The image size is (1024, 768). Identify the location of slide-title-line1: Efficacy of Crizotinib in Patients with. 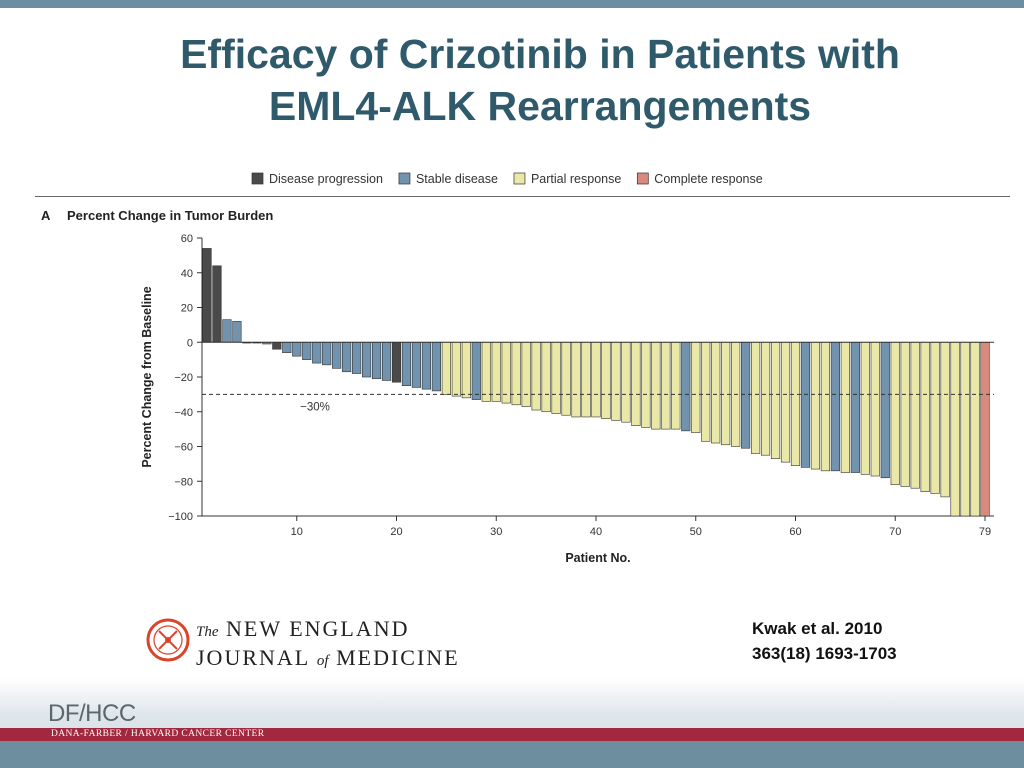
(540, 54).